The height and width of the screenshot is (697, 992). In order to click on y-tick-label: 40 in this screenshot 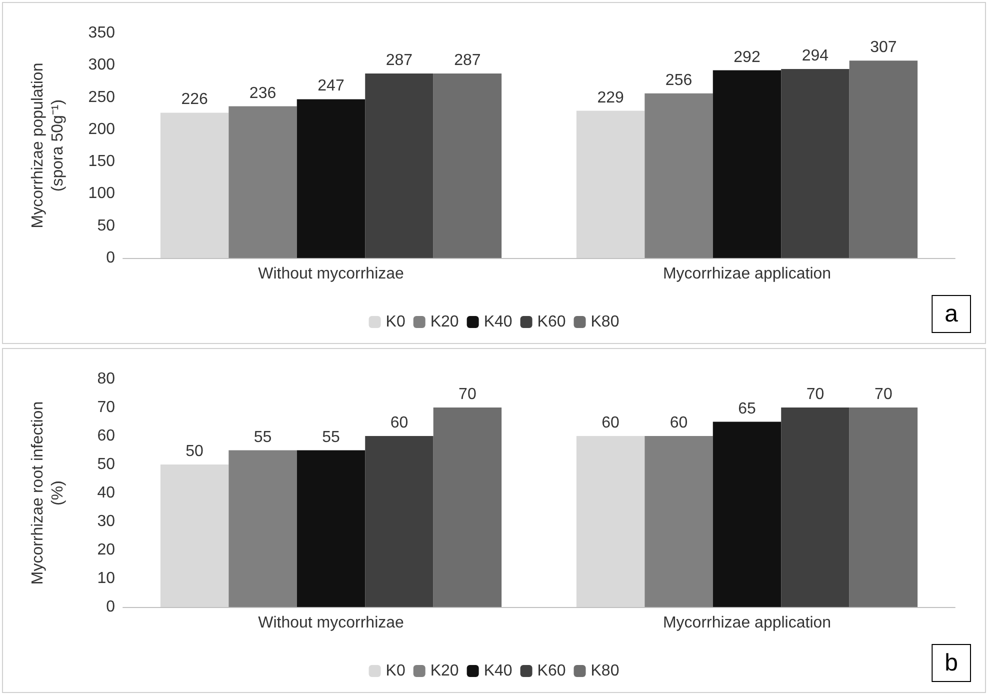, I will do `click(106, 493)`.